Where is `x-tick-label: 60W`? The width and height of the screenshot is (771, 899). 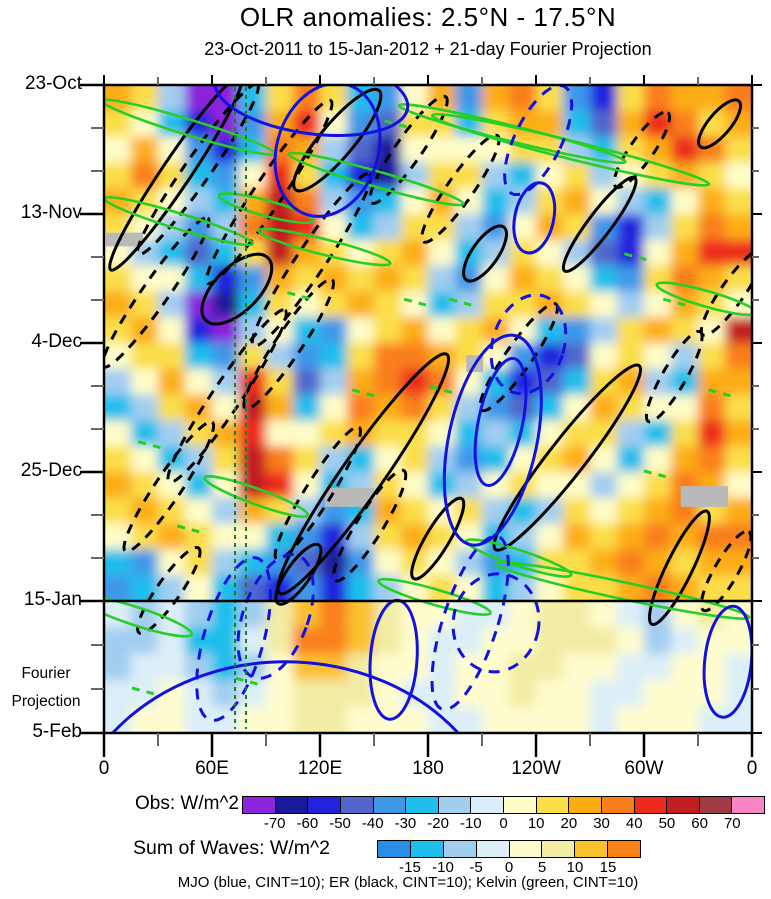 x-tick-label: 60W is located at coordinates (644, 768).